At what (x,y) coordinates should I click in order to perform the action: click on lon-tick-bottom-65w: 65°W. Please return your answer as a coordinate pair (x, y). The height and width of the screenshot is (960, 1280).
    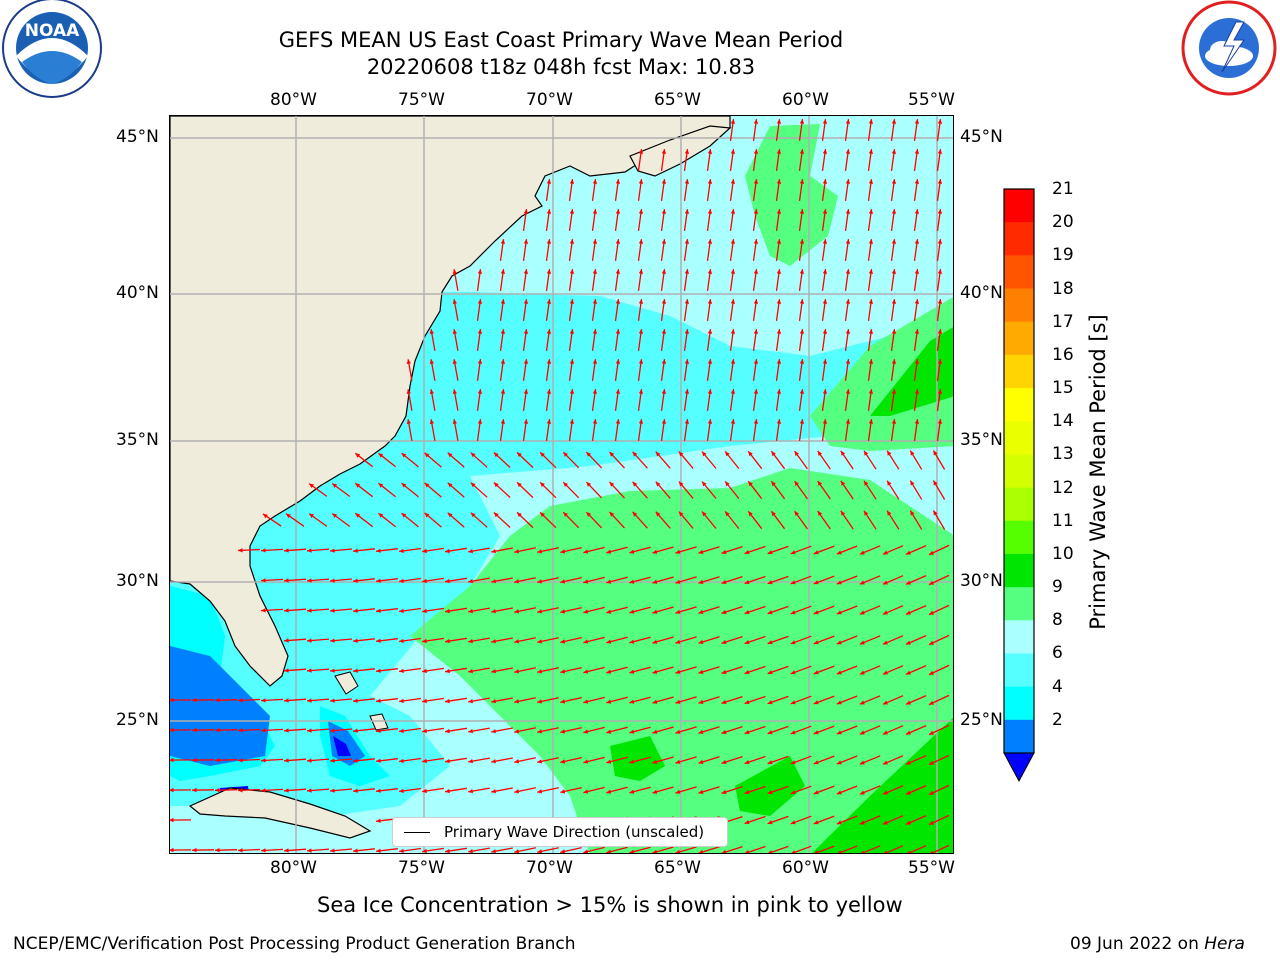
    Looking at the image, I should click on (677, 868).